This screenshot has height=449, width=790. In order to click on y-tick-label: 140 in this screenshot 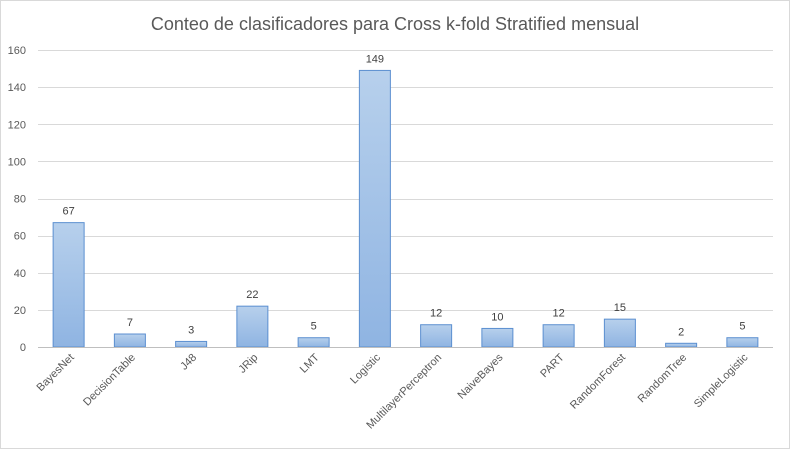, I will do `click(17, 88)`.